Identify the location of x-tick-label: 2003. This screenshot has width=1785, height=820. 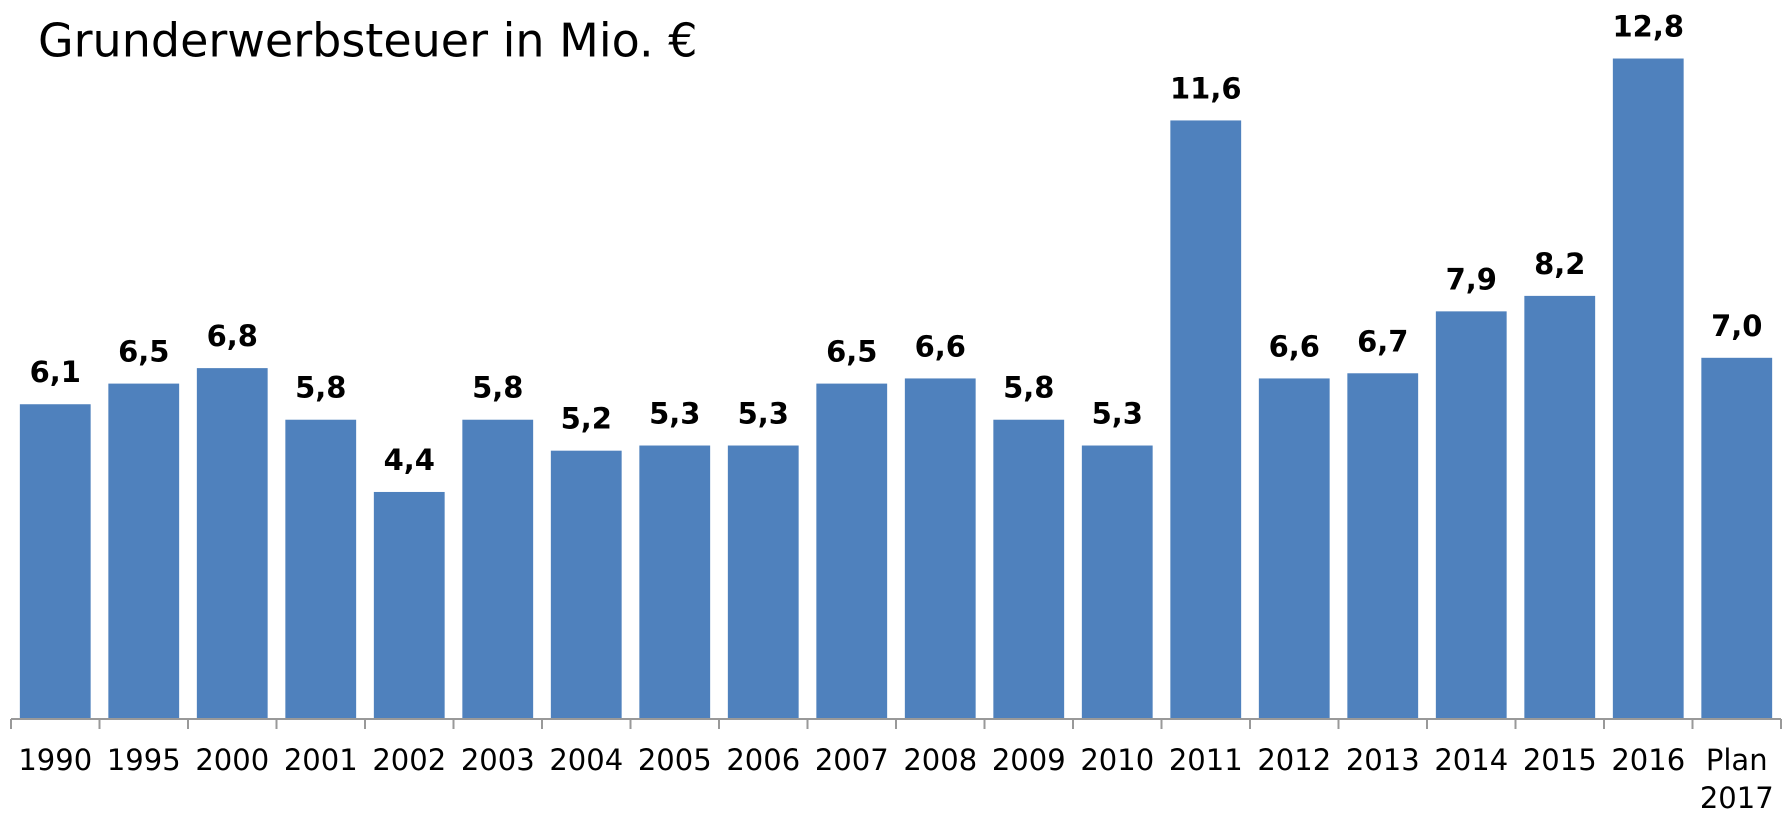
(497, 760).